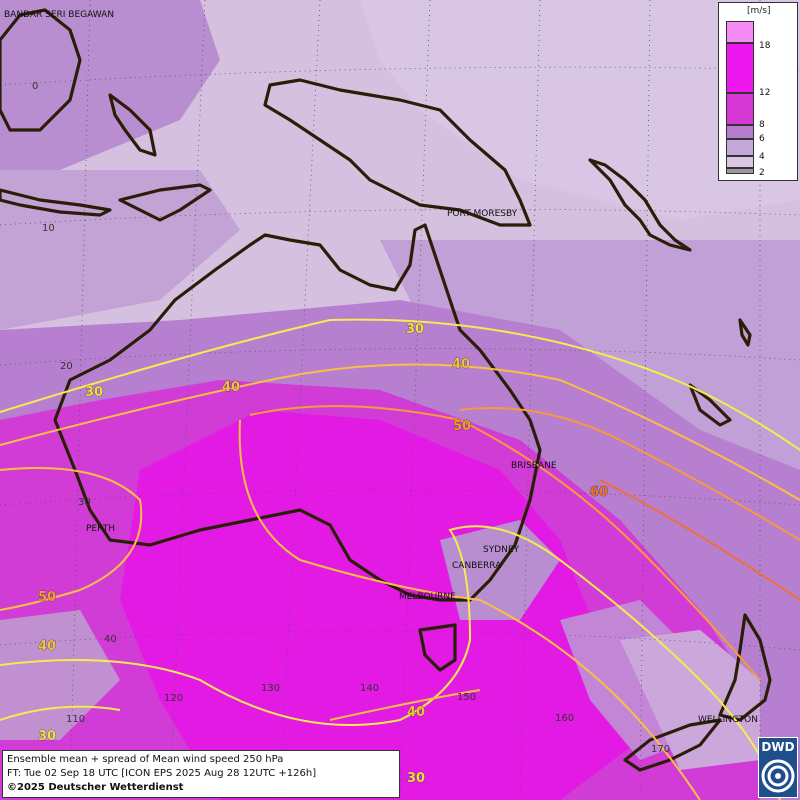  What do you see at coordinates (758, 91) in the screenshot?
I see `color-legend: [m/s] 18 12 8 6 4 2` at bounding box center [758, 91].